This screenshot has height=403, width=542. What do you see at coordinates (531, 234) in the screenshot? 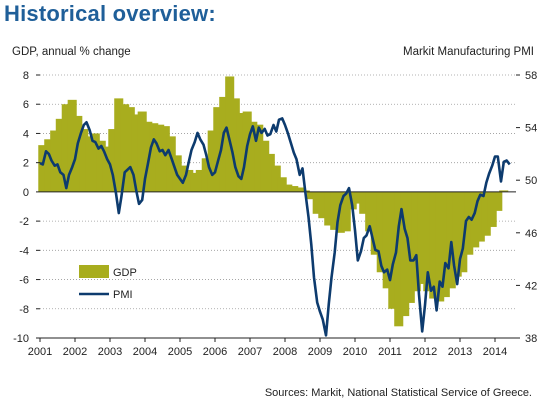
I see `right-tick-label: 46` at bounding box center [531, 234].